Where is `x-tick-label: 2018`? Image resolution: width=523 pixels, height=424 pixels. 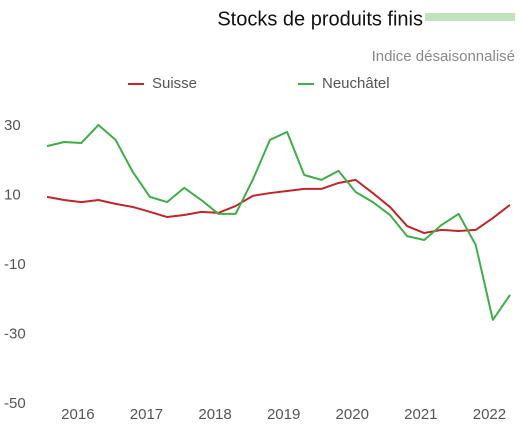 x-tick-label: 2018 is located at coordinates (214, 414).